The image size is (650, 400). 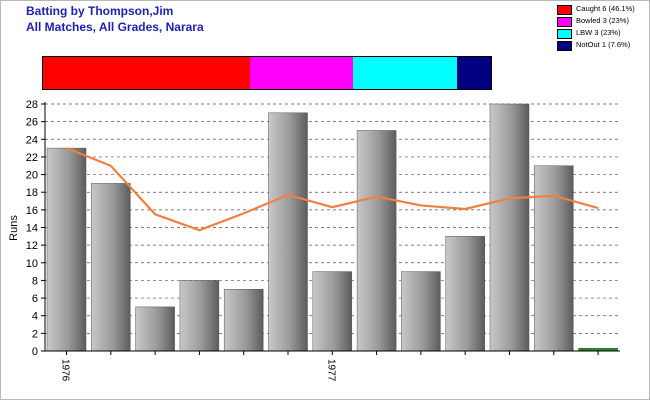 What do you see at coordinates (605, 8) in the screenshot?
I see `legend-label-caught: Caught 6 (46.1%)` at bounding box center [605, 8].